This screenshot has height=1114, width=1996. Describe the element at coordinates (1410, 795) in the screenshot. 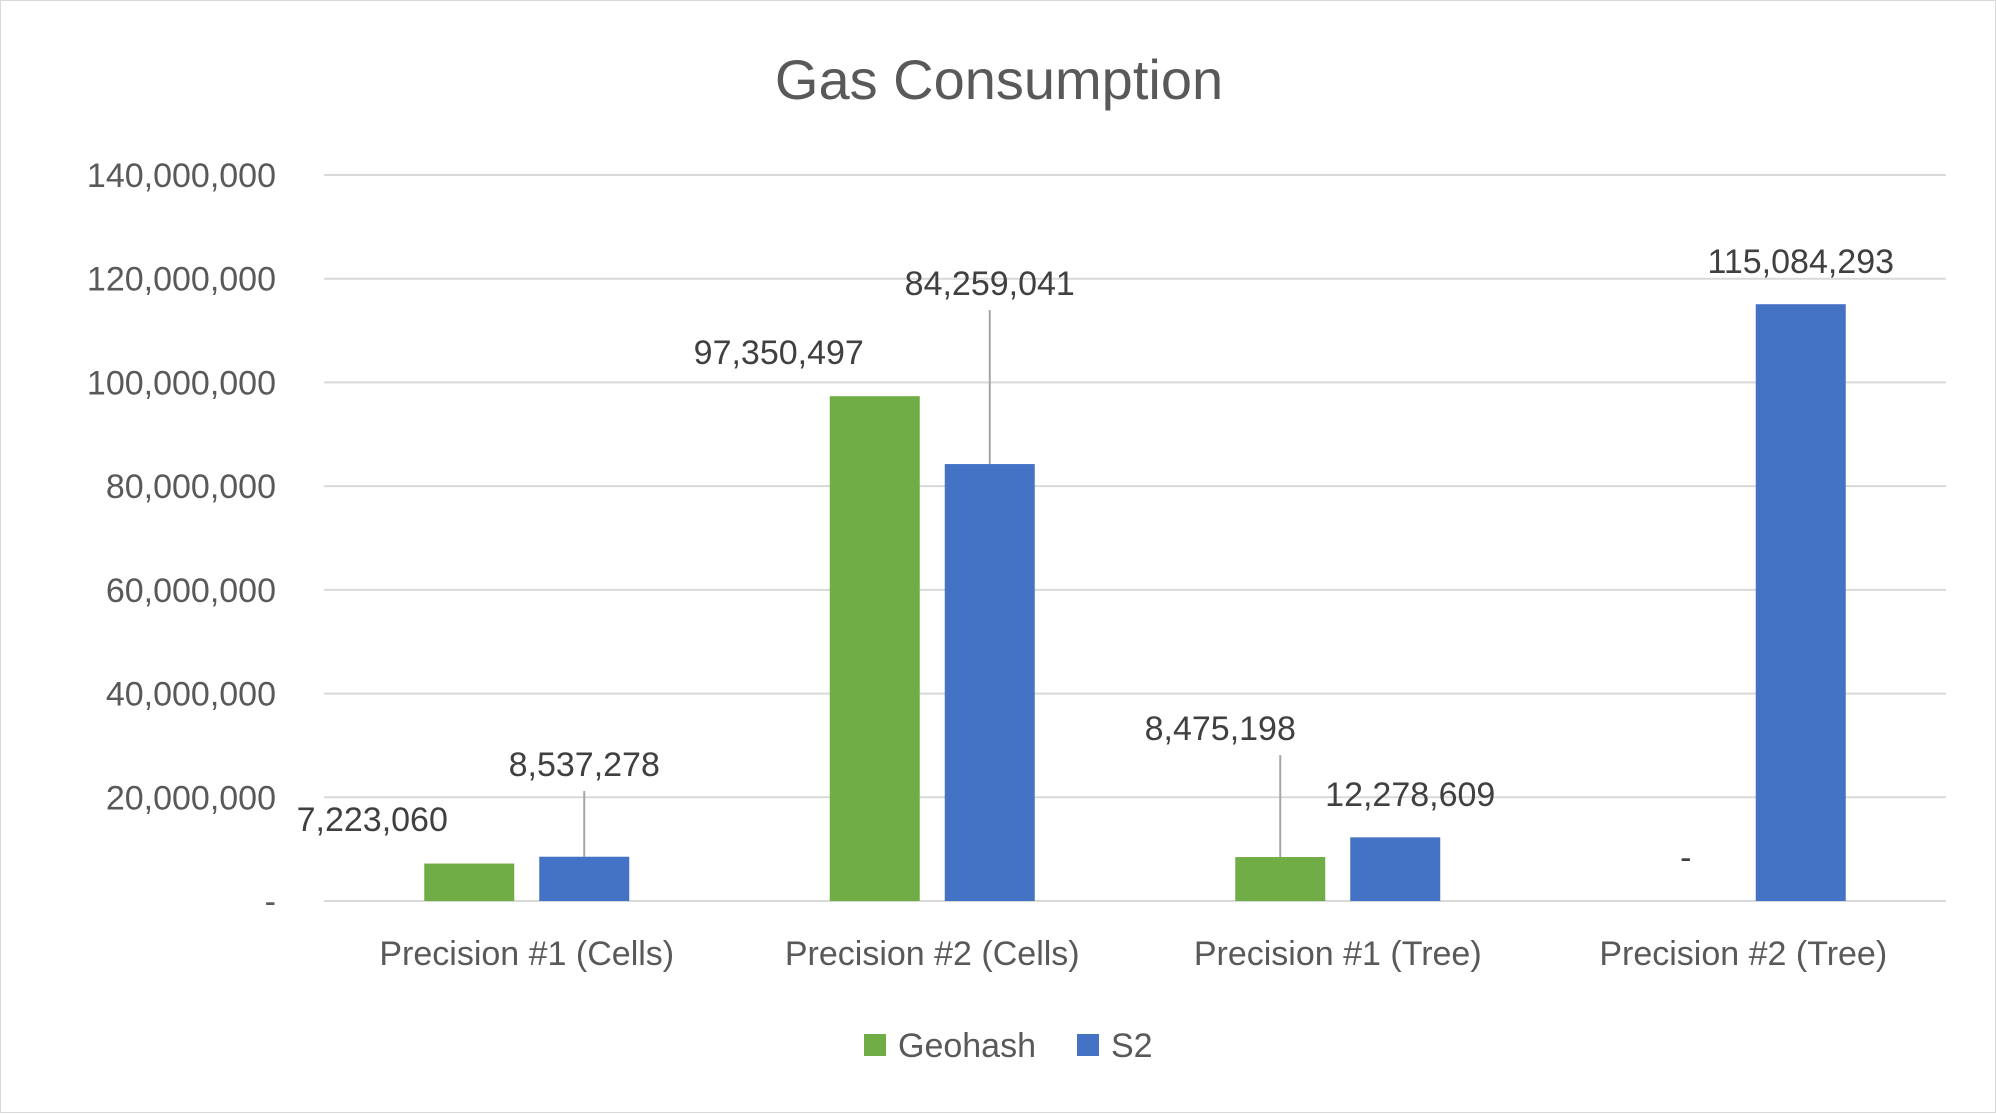

I see `data-label: 12,278,609` at that location.